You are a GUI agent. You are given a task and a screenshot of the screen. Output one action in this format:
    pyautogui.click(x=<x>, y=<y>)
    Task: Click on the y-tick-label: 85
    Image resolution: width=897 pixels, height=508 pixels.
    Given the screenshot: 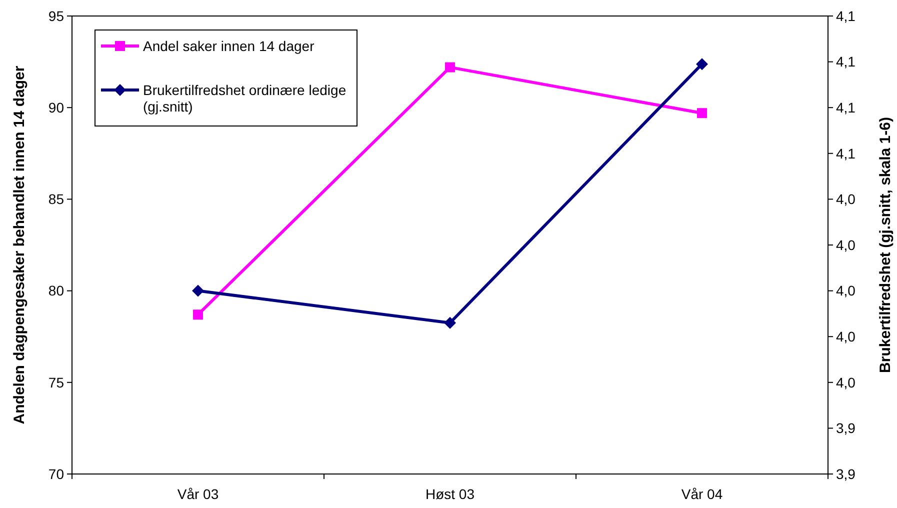 What is the action you would take?
    pyautogui.click(x=56, y=199)
    